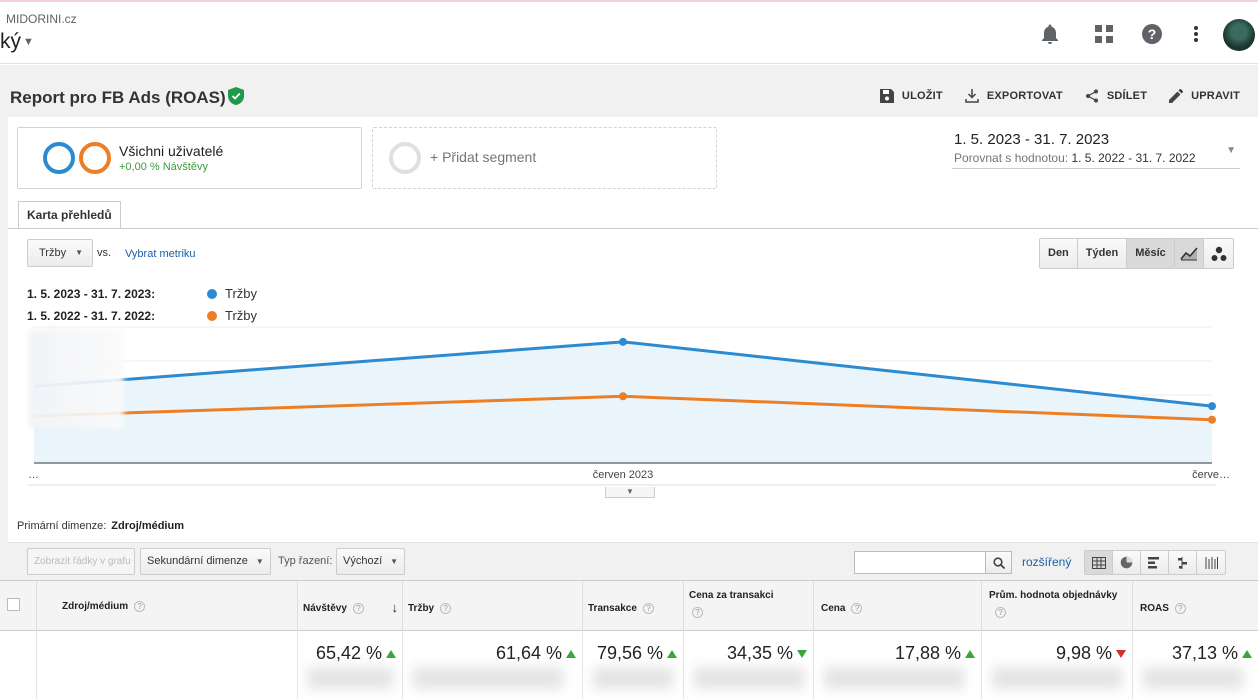 The width and height of the screenshot is (1258, 699). I want to click on column-header-source-medium: Zdroj/médium?, so click(167, 606).